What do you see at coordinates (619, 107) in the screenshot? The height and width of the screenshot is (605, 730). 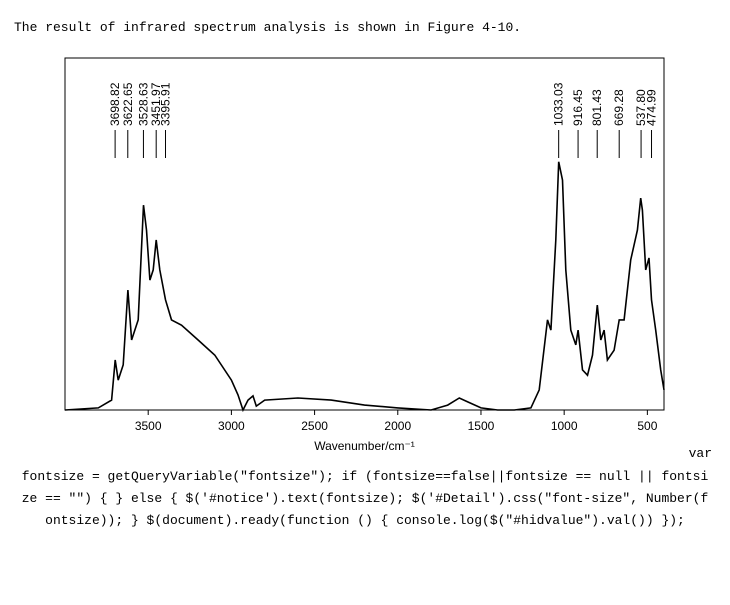 I see `peak-label: 669.28` at bounding box center [619, 107].